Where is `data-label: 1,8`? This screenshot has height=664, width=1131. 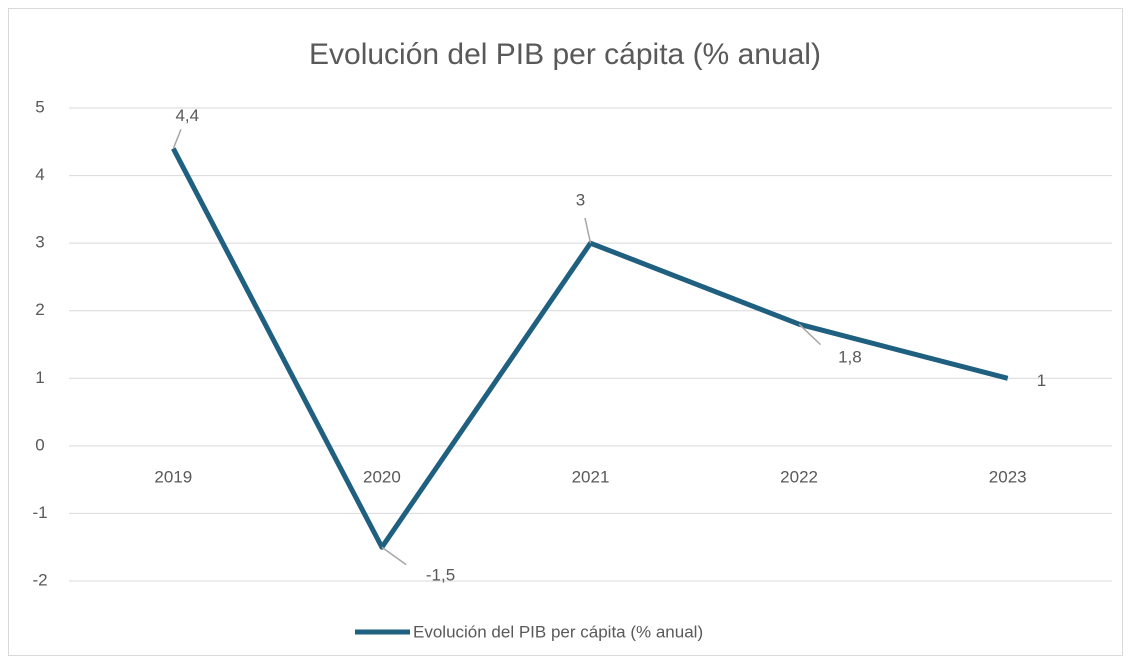
data-label: 1,8 is located at coordinates (850, 357).